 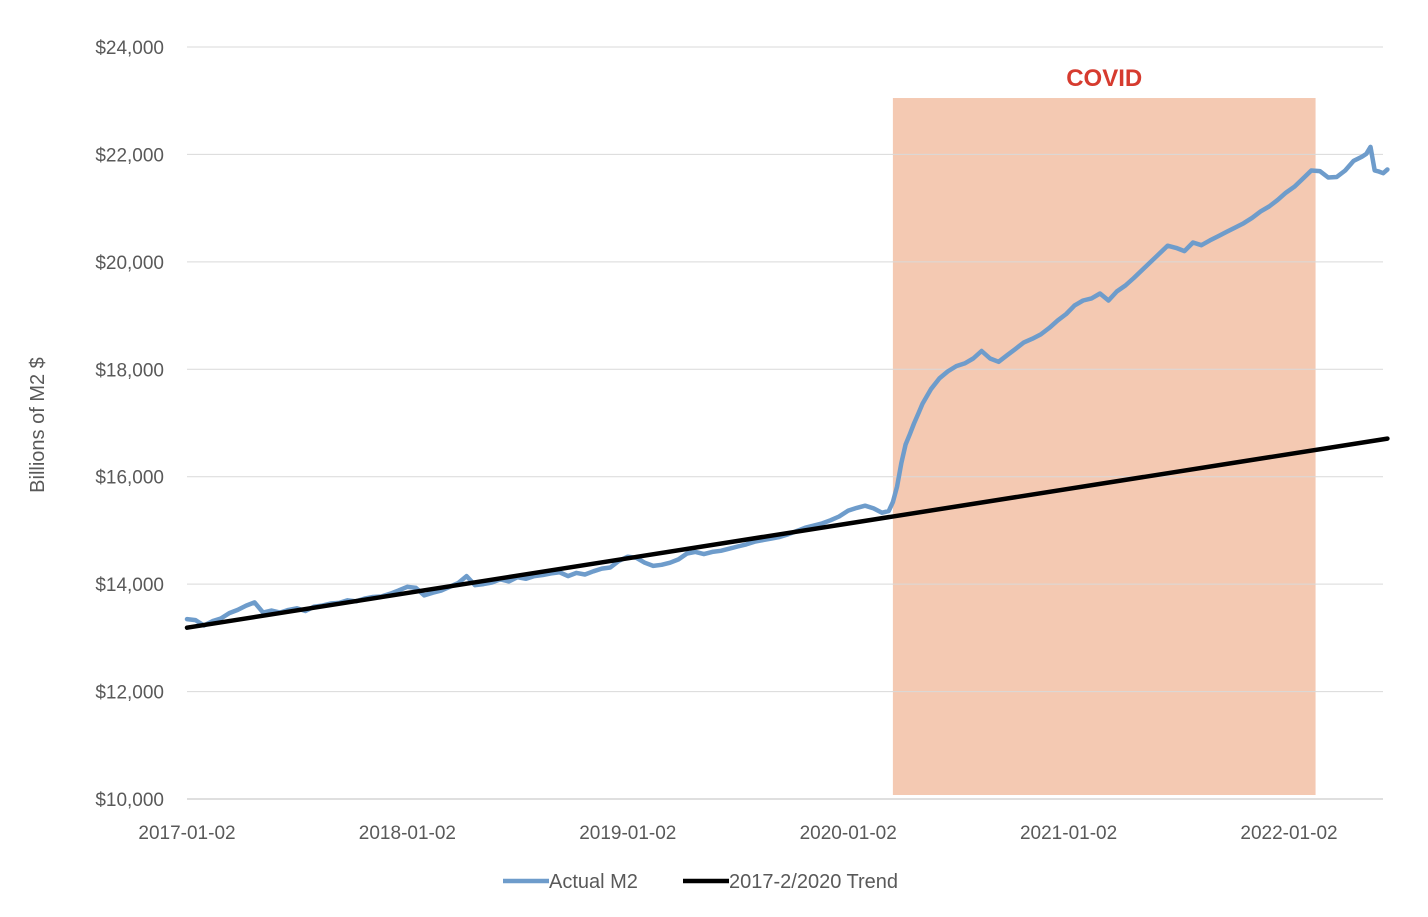 What do you see at coordinates (593, 882) in the screenshot?
I see `legend-label-actual-m2: Actual M2` at bounding box center [593, 882].